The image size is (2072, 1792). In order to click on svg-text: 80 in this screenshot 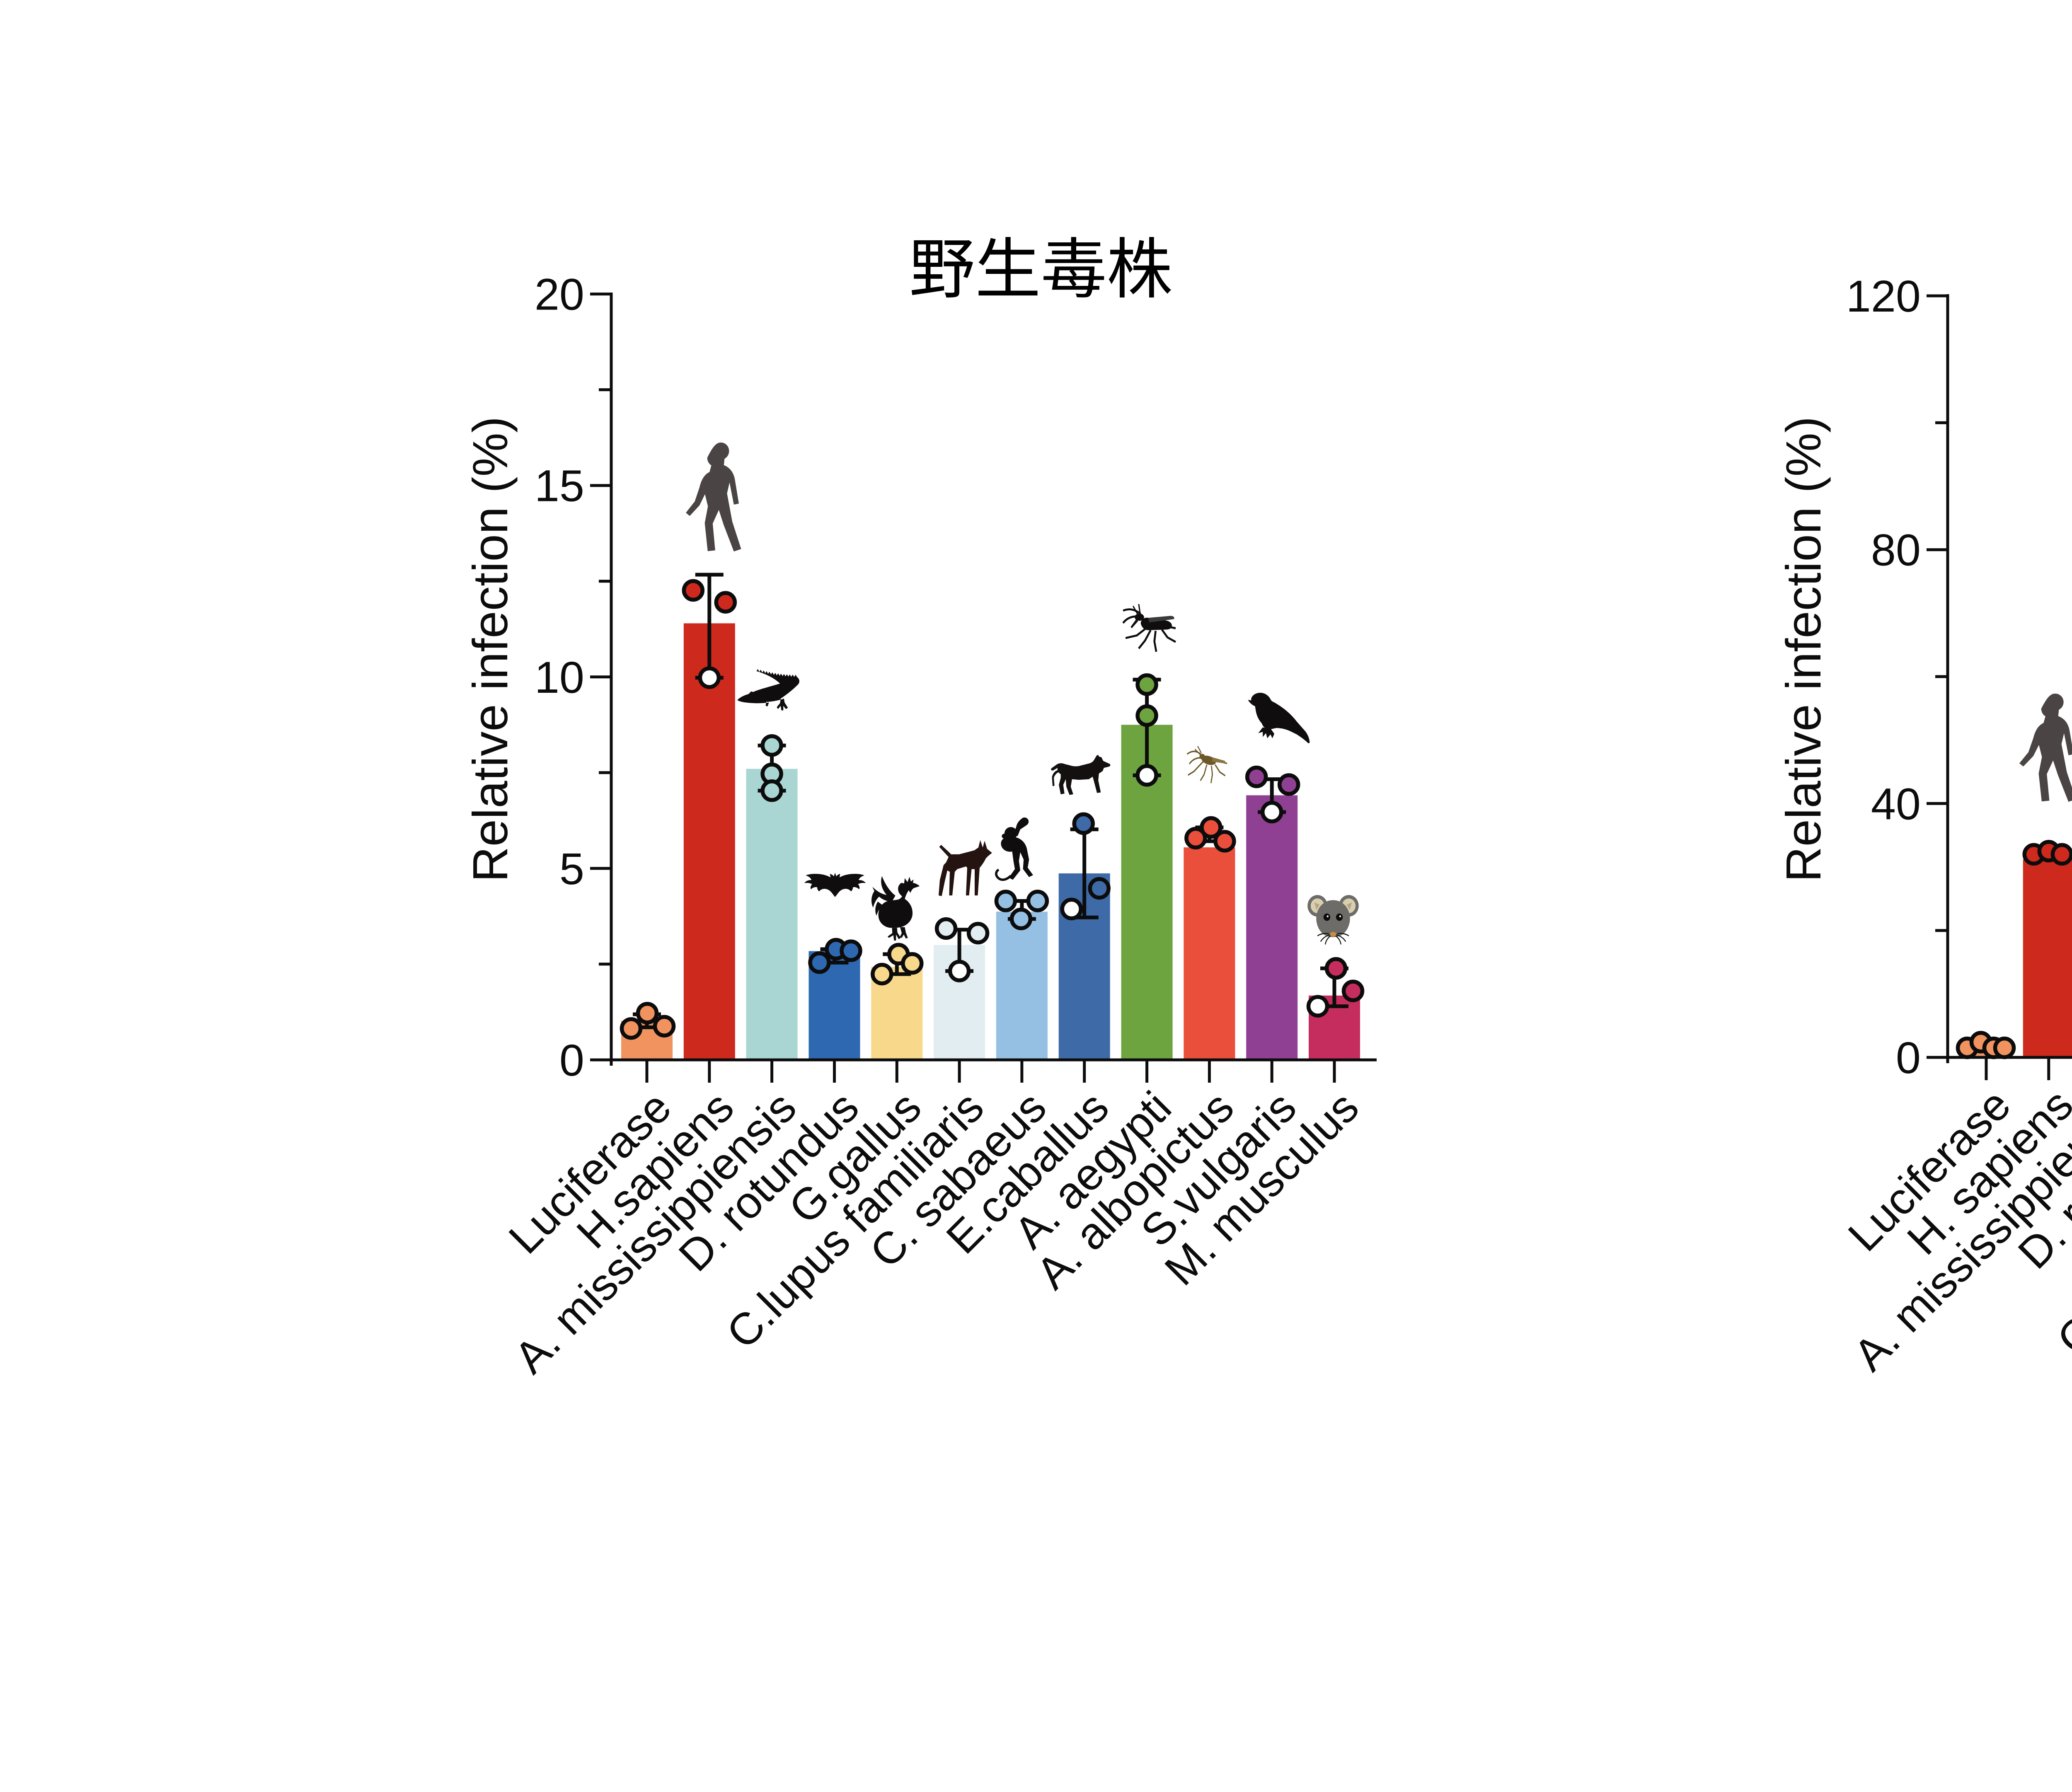, I will do `click(1896, 550)`.